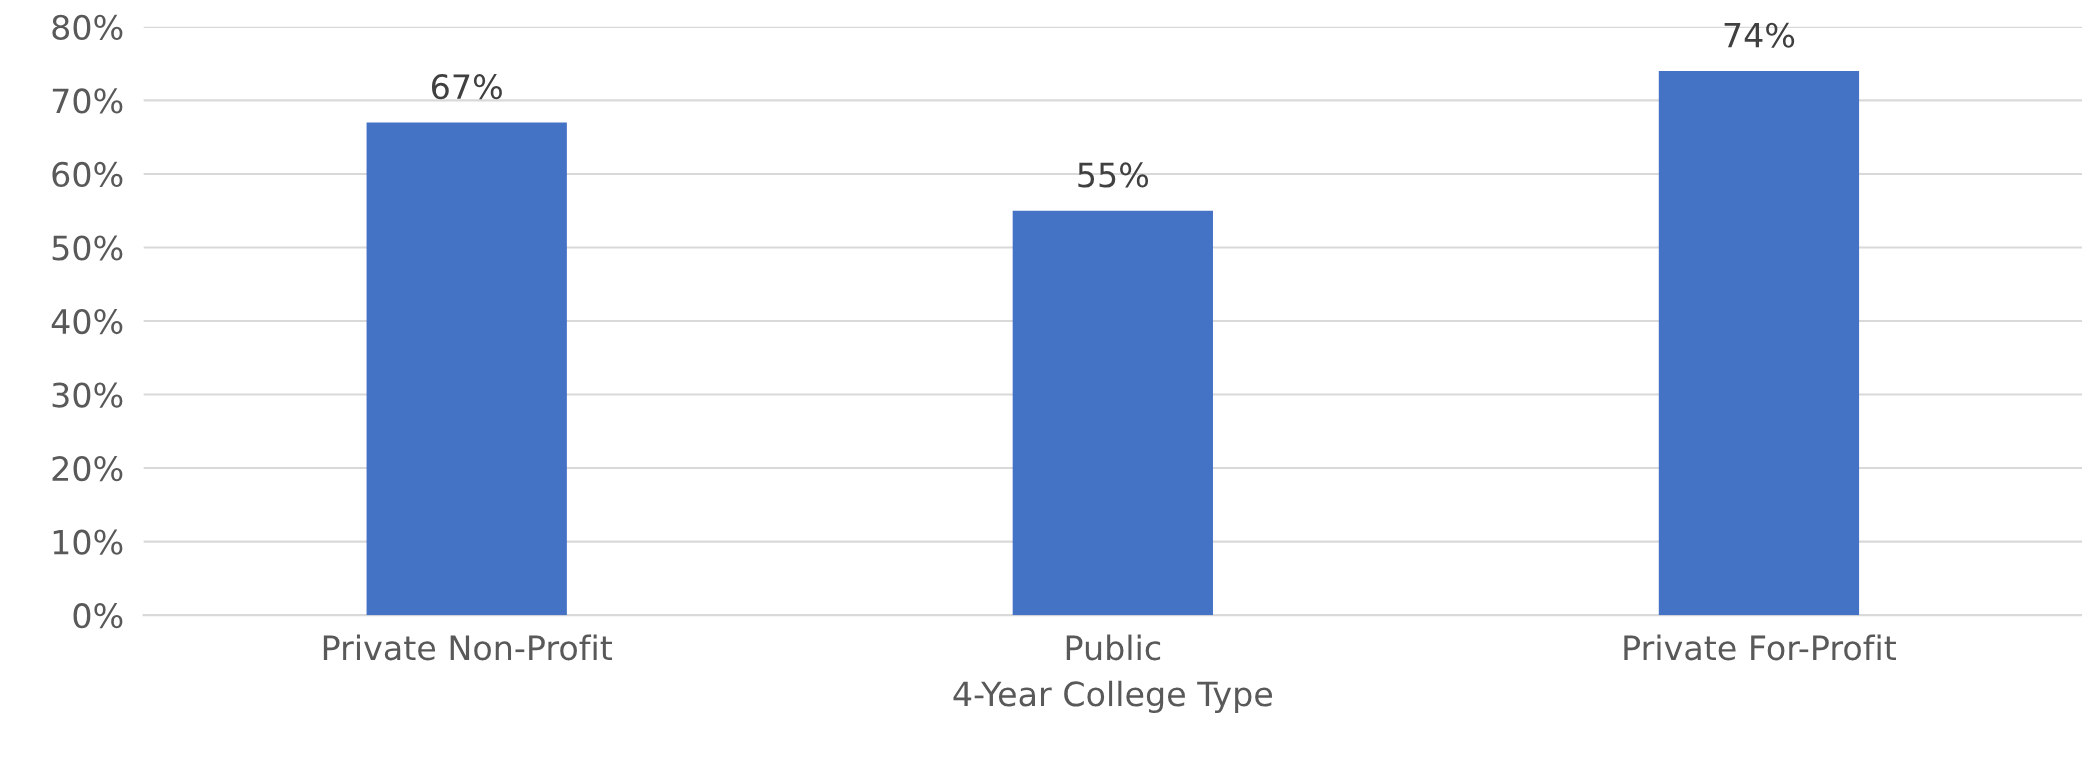 Image resolution: width=2082 pixels, height=767 pixels. What do you see at coordinates (87, 174) in the screenshot?
I see `y-tick-label: 60%` at bounding box center [87, 174].